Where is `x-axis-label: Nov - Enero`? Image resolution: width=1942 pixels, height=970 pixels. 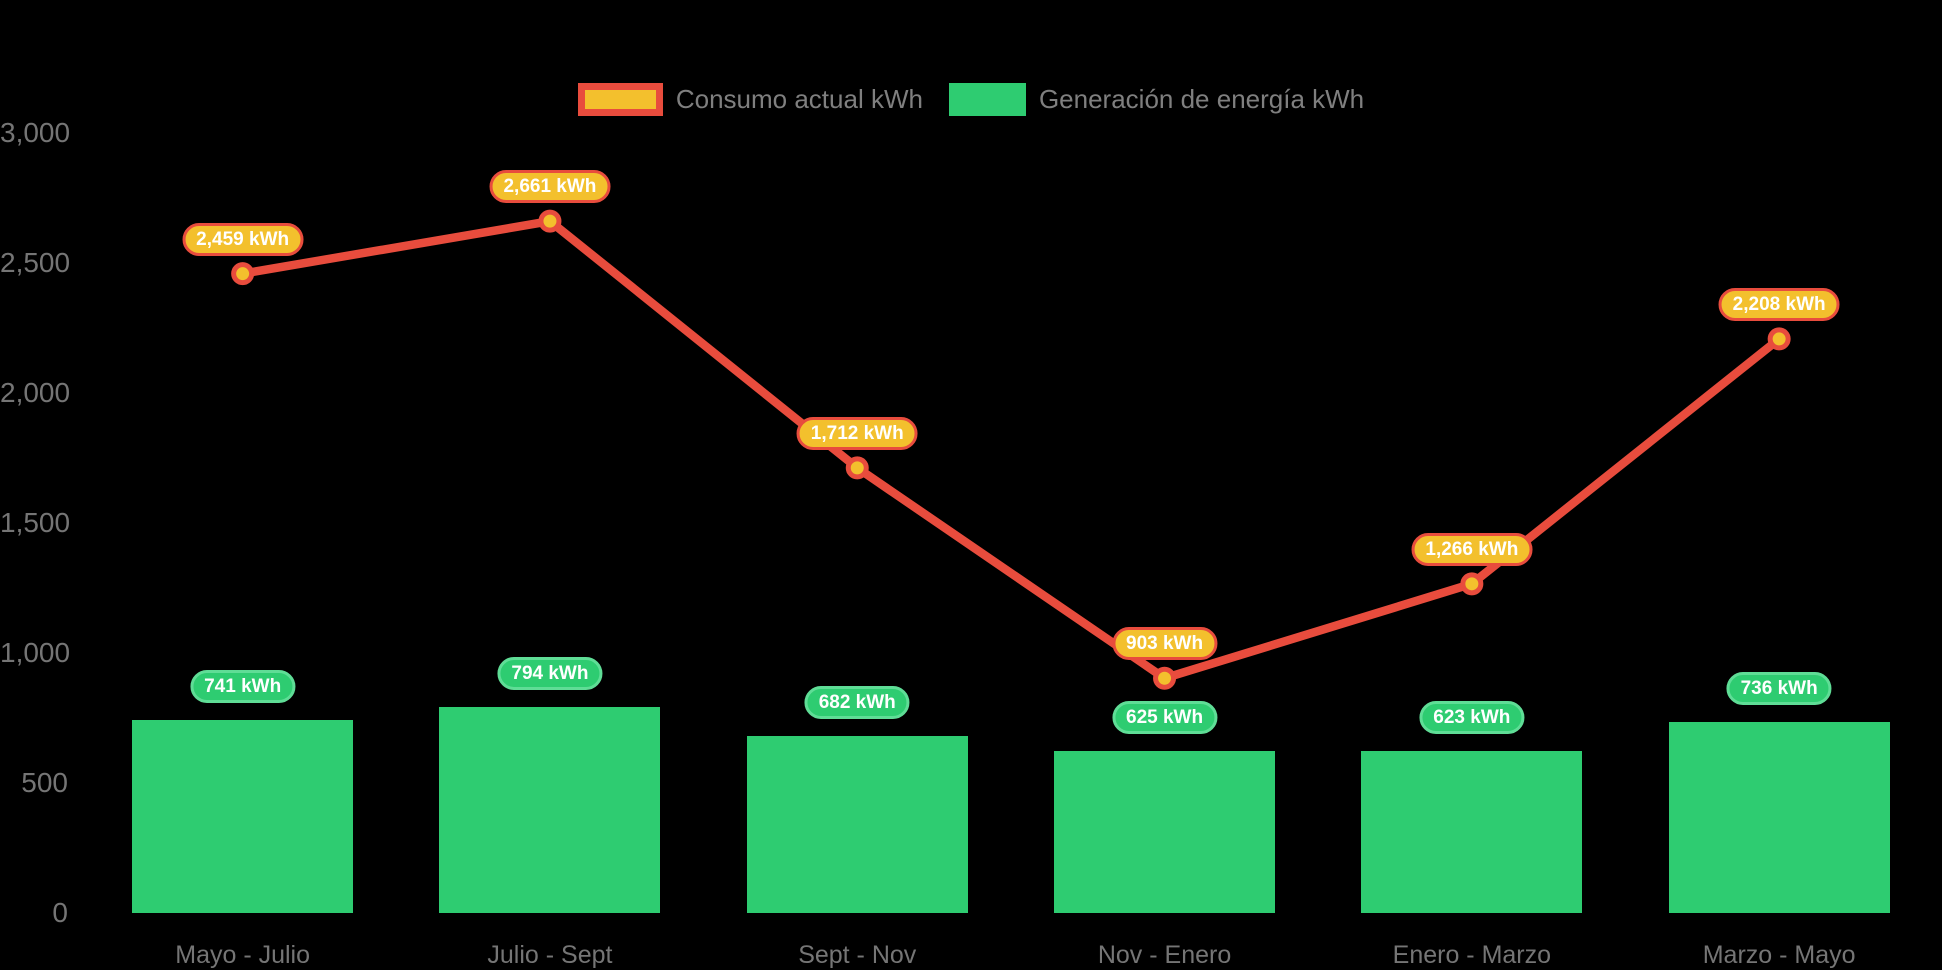 x-axis-label: Nov - Enero is located at coordinates (1164, 955).